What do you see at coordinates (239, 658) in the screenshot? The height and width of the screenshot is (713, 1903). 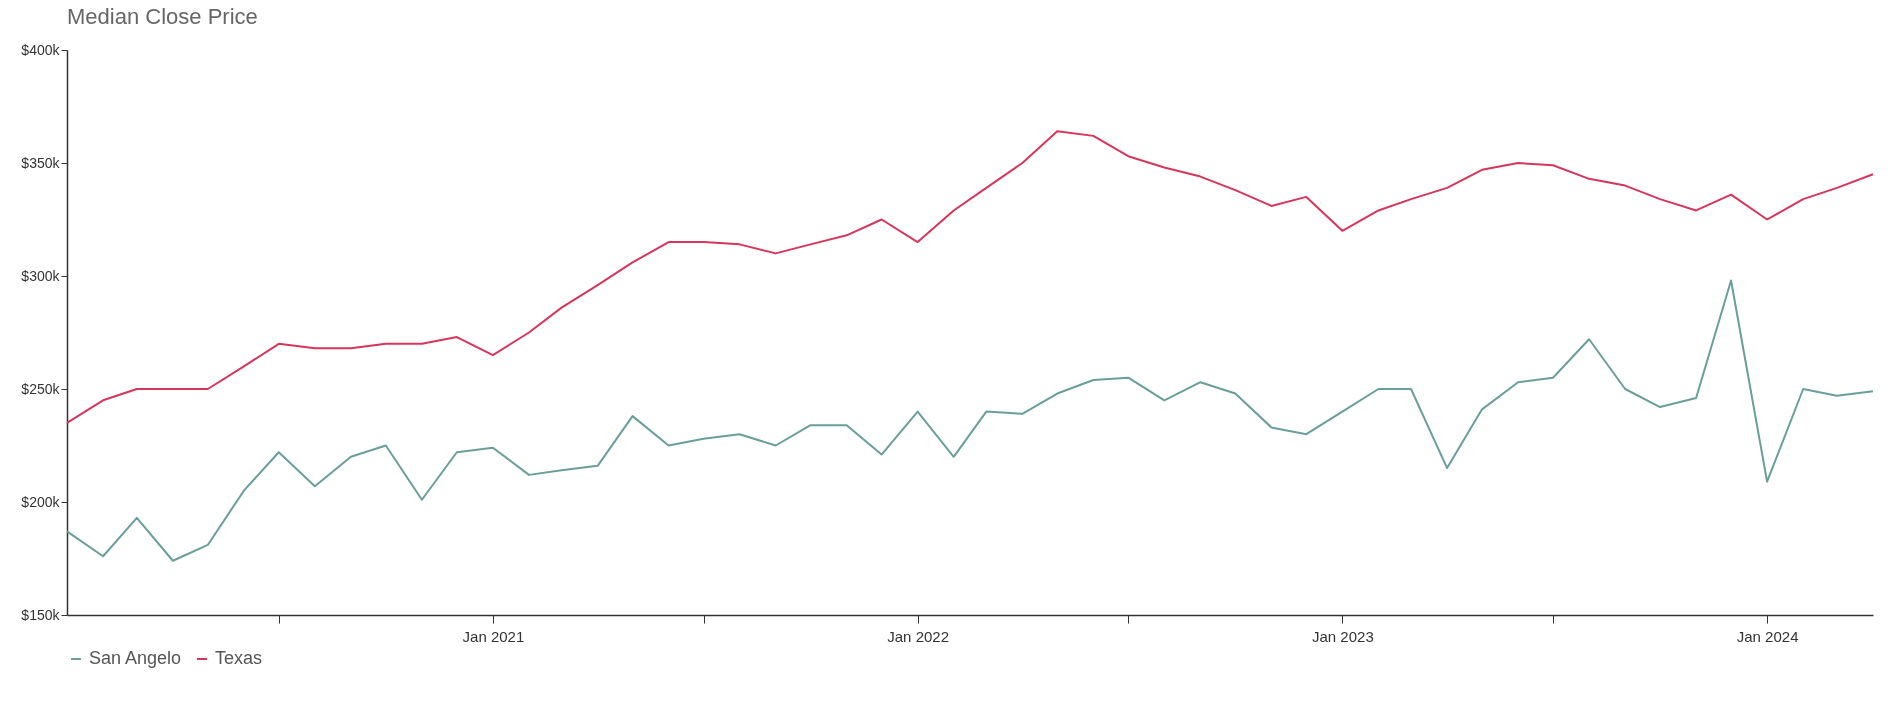 I see `legend-label: Texas` at bounding box center [239, 658].